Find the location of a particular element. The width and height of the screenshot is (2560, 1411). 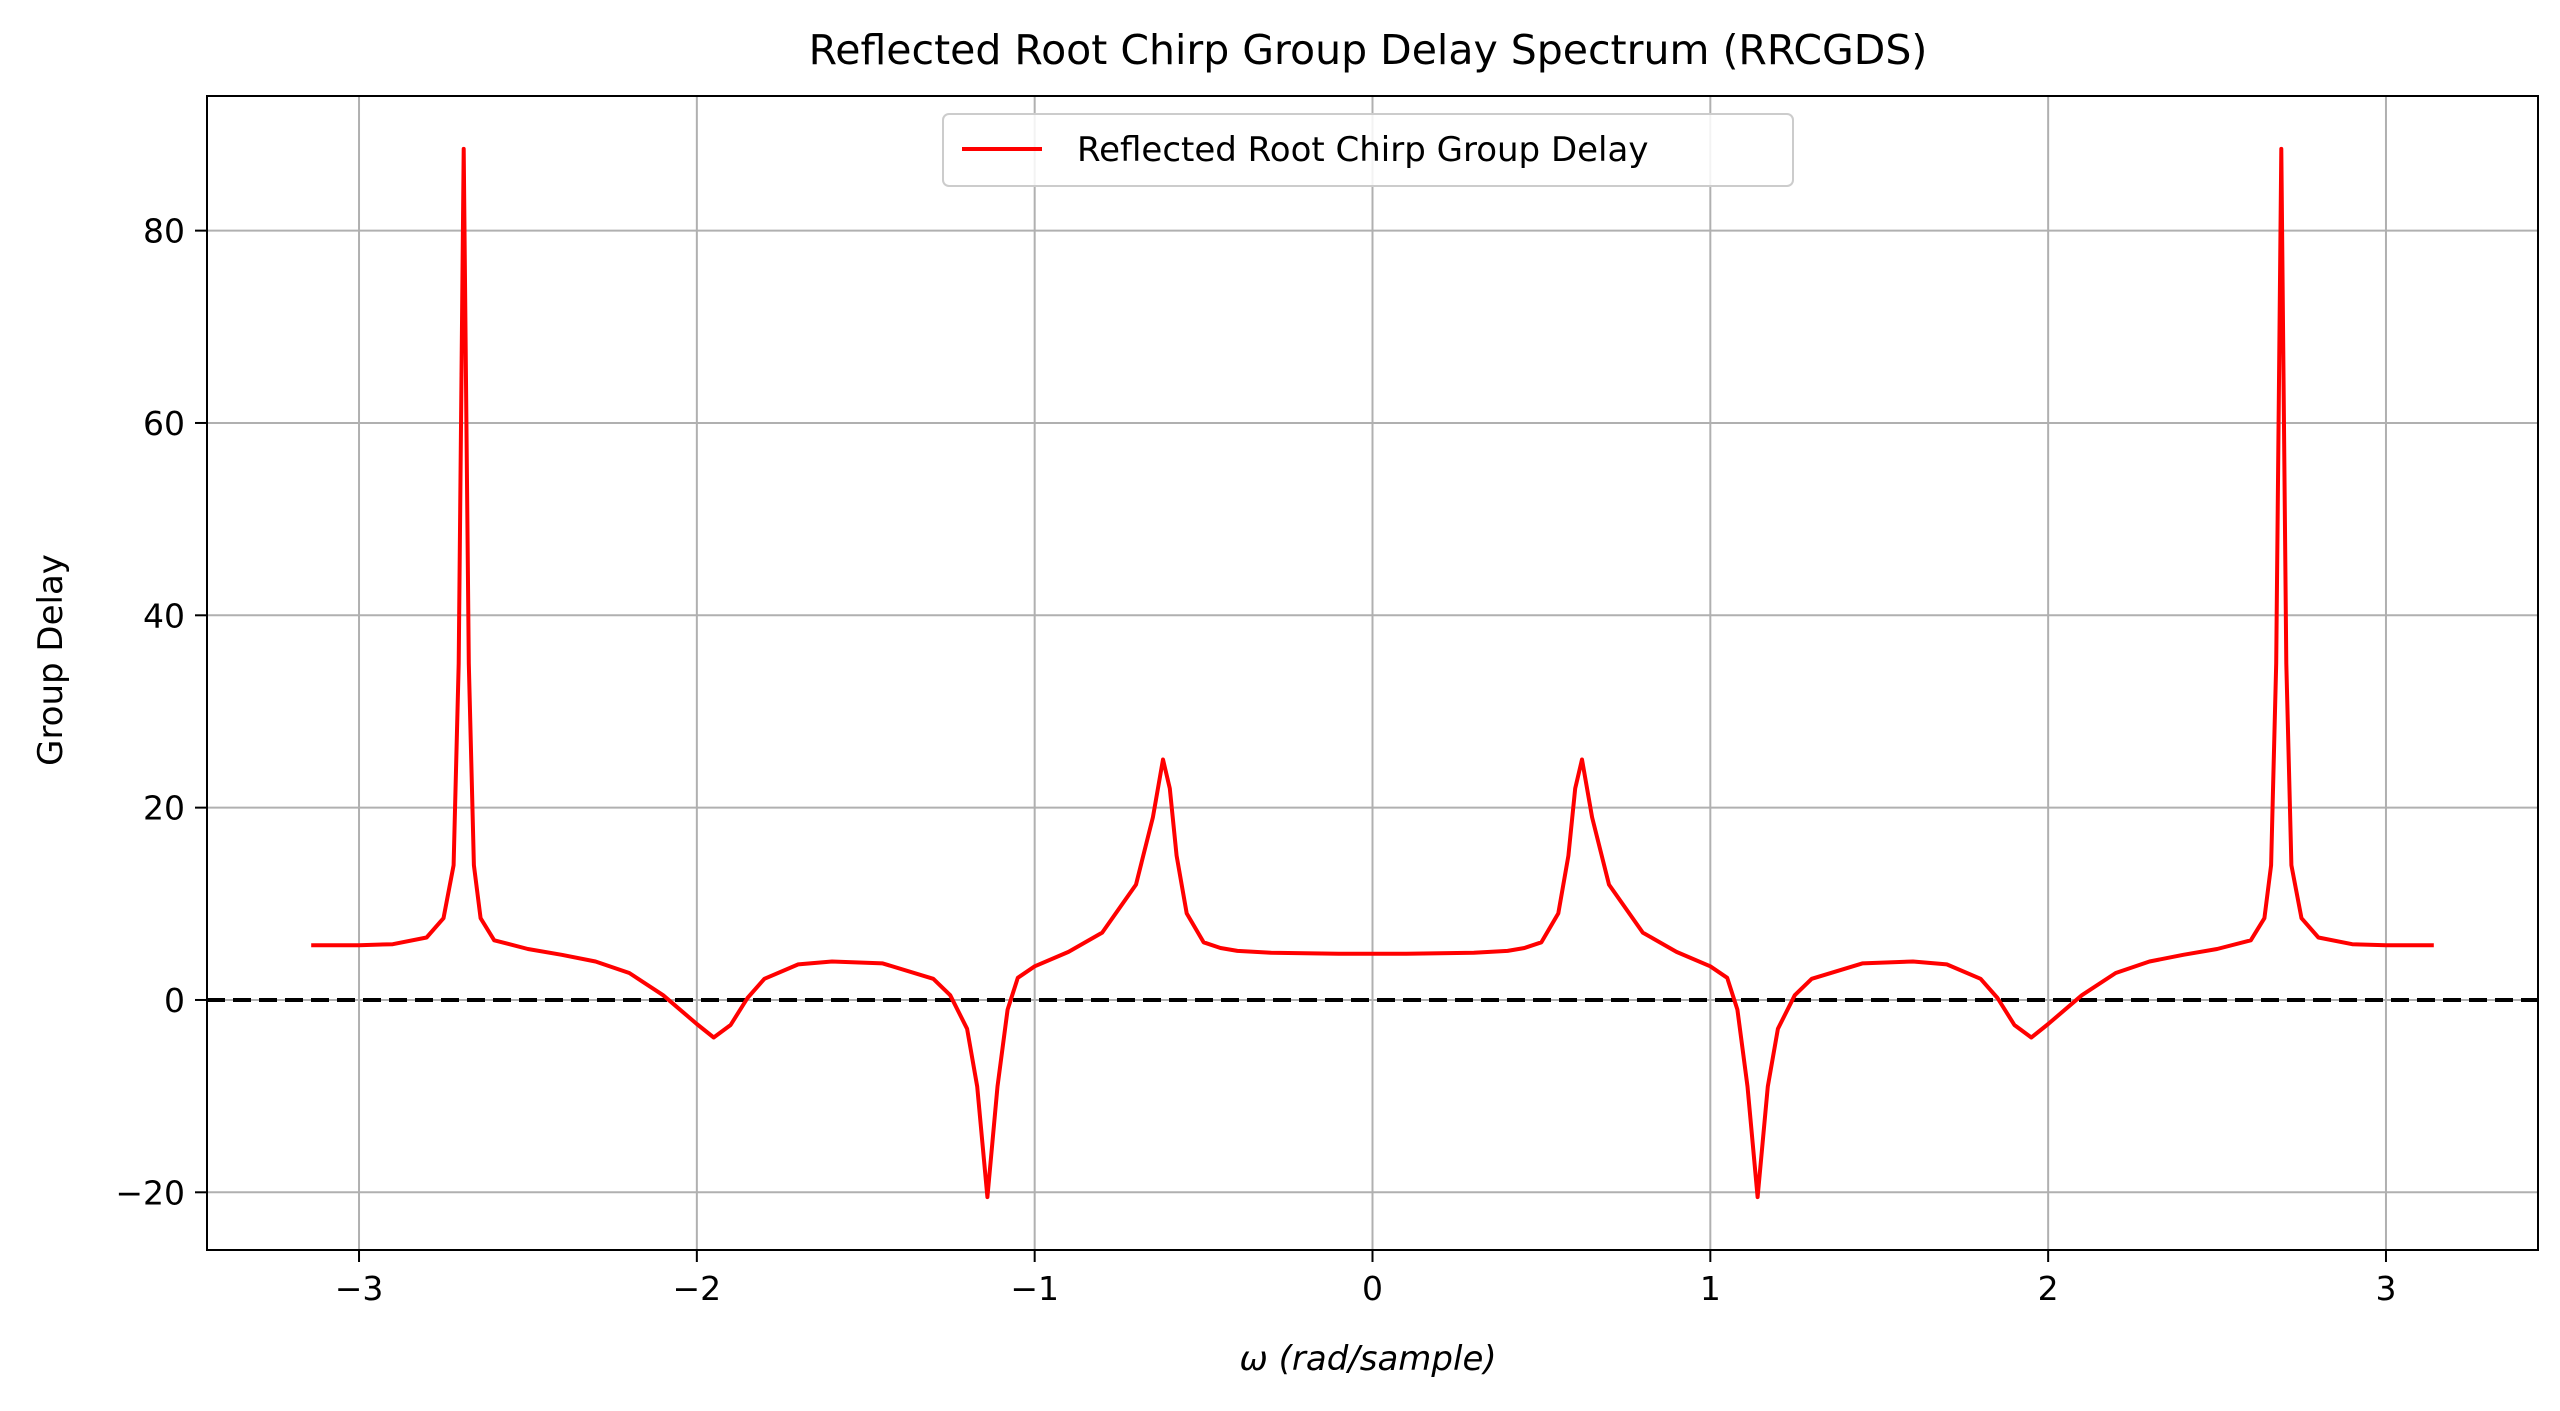

x-tick-label: 2 is located at coordinates (2048, 1288).